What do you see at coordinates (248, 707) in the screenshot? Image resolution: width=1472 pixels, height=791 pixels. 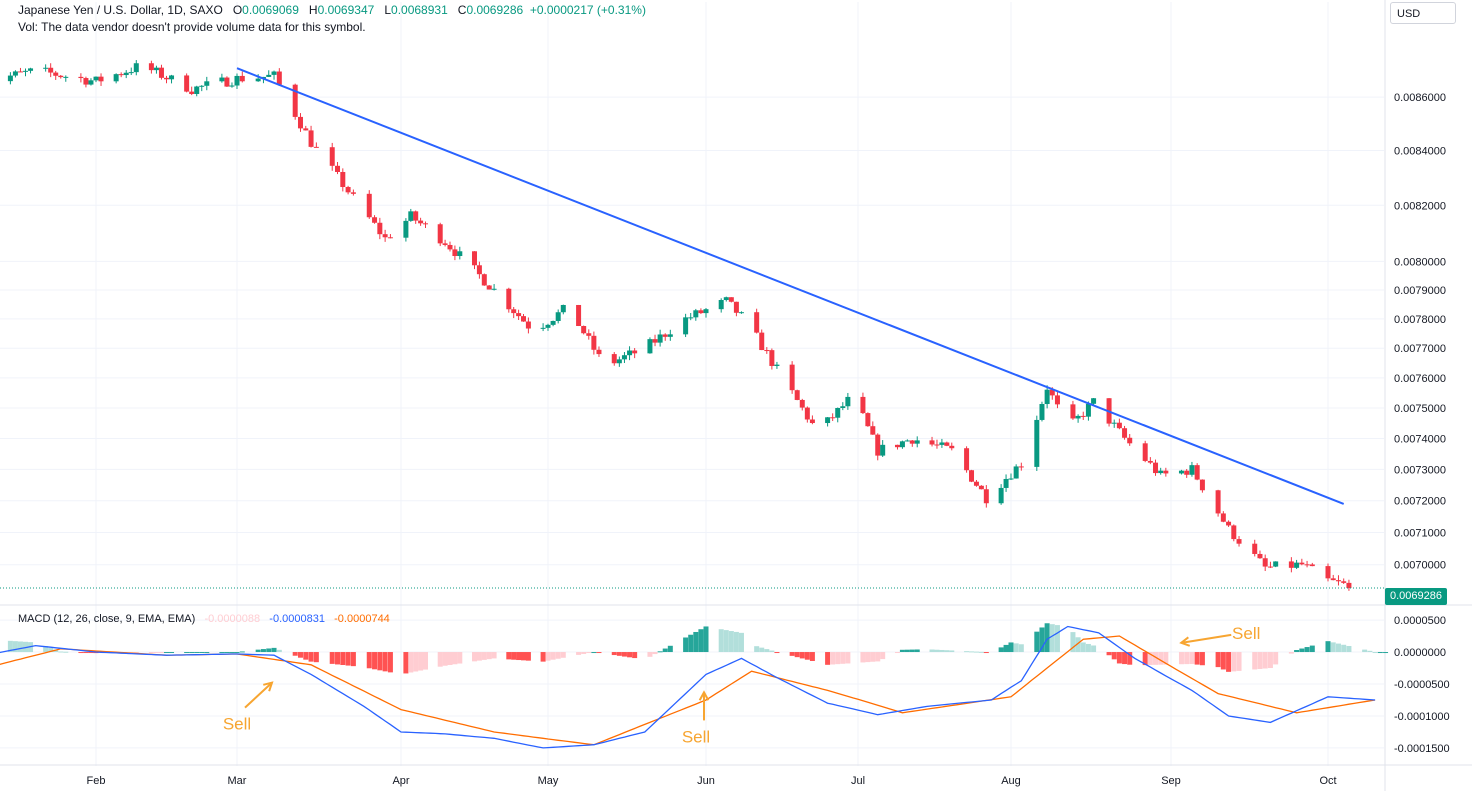 I see `sell-annotation: Sell` at bounding box center [248, 707].